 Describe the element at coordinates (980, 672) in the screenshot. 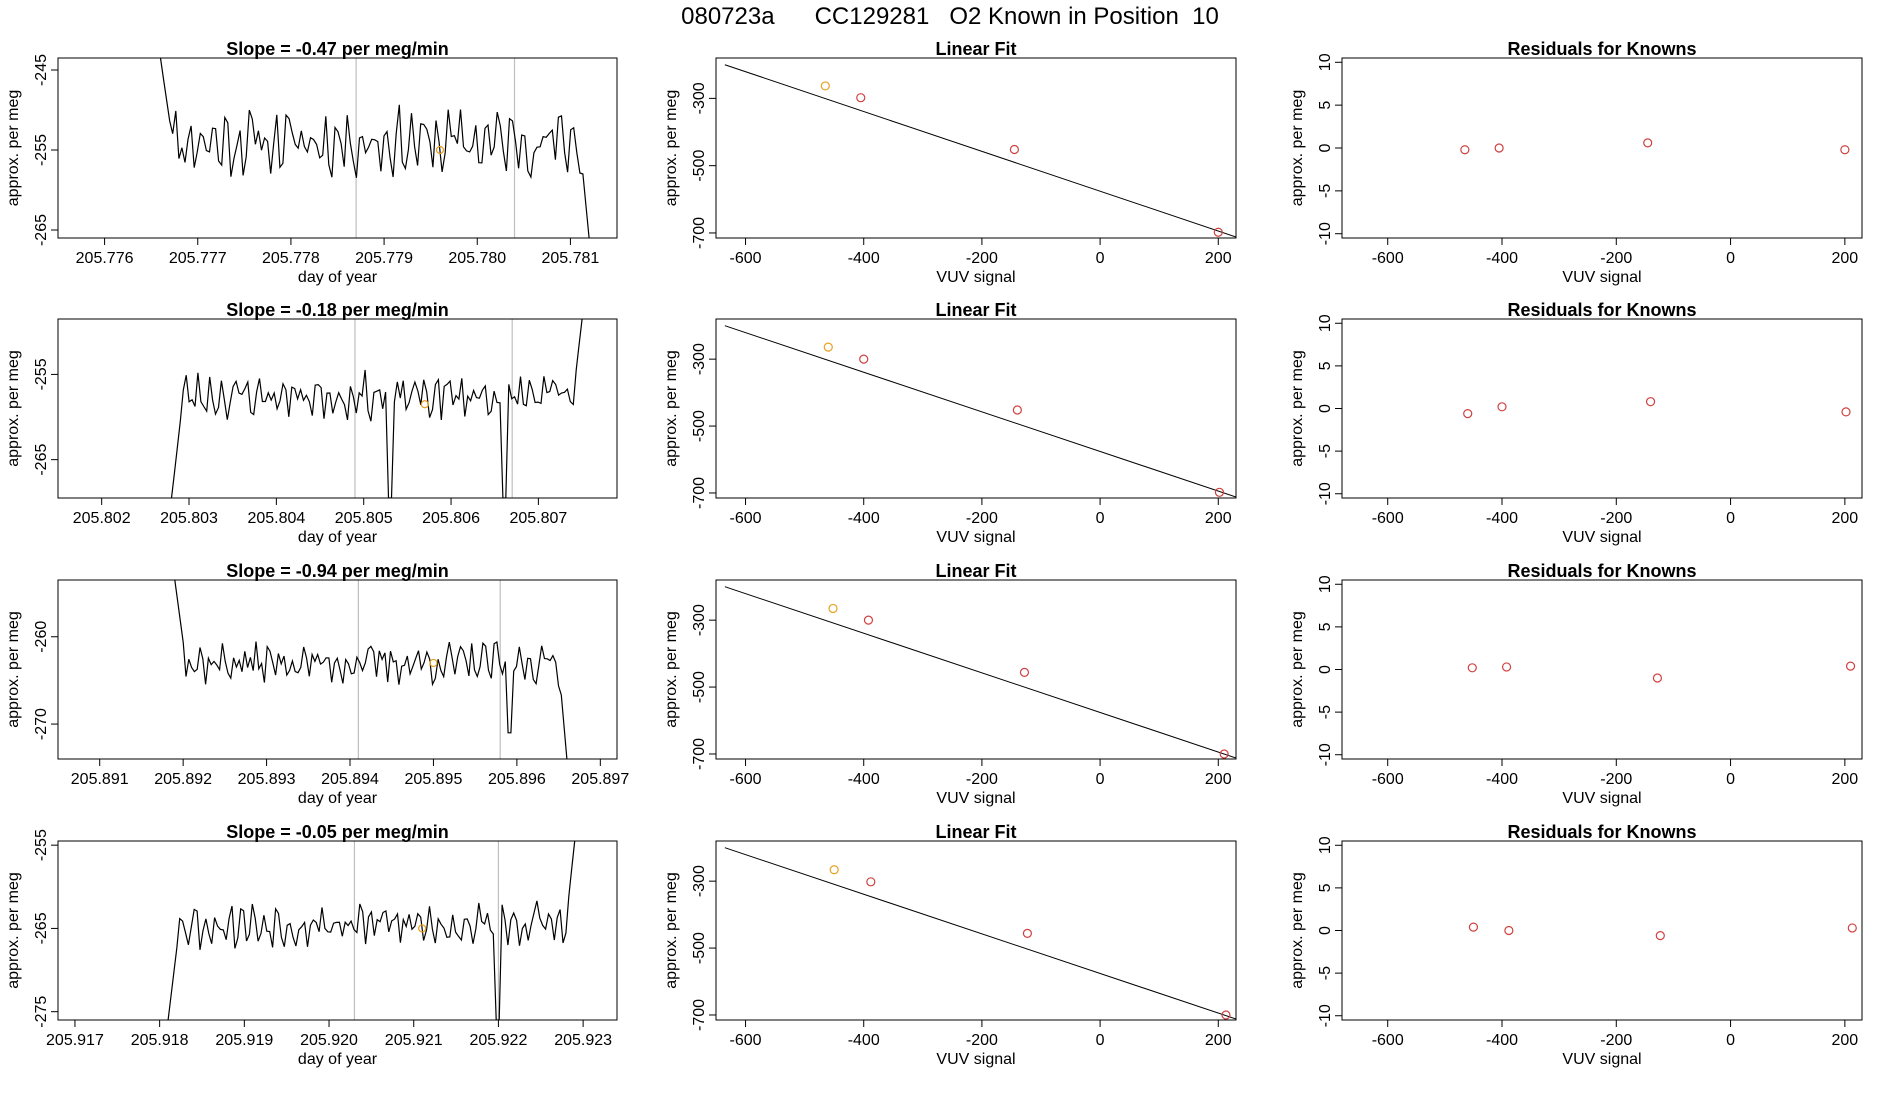

I see `fit-line` at that location.